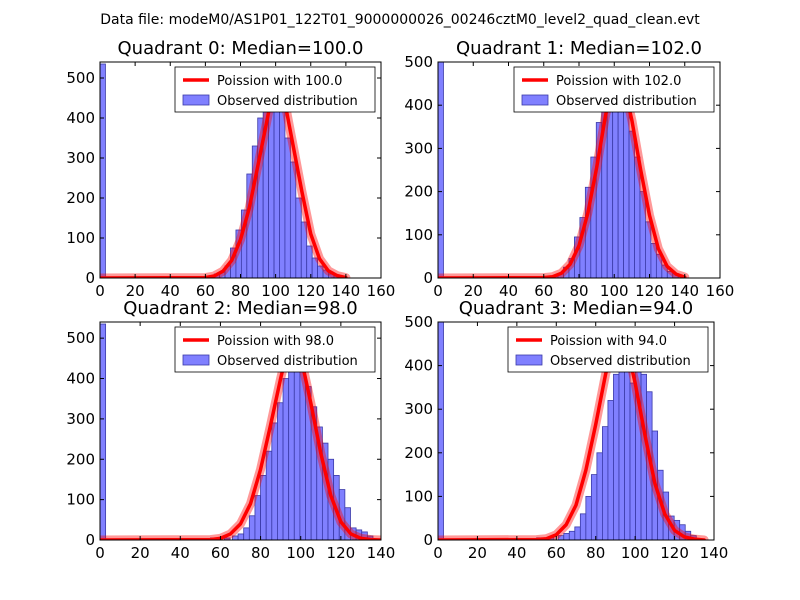  What do you see at coordinates (240, 308) in the screenshot?
I see `panel-title: Quadrant 2: Median=98.0` at bounding box center [240, 308].